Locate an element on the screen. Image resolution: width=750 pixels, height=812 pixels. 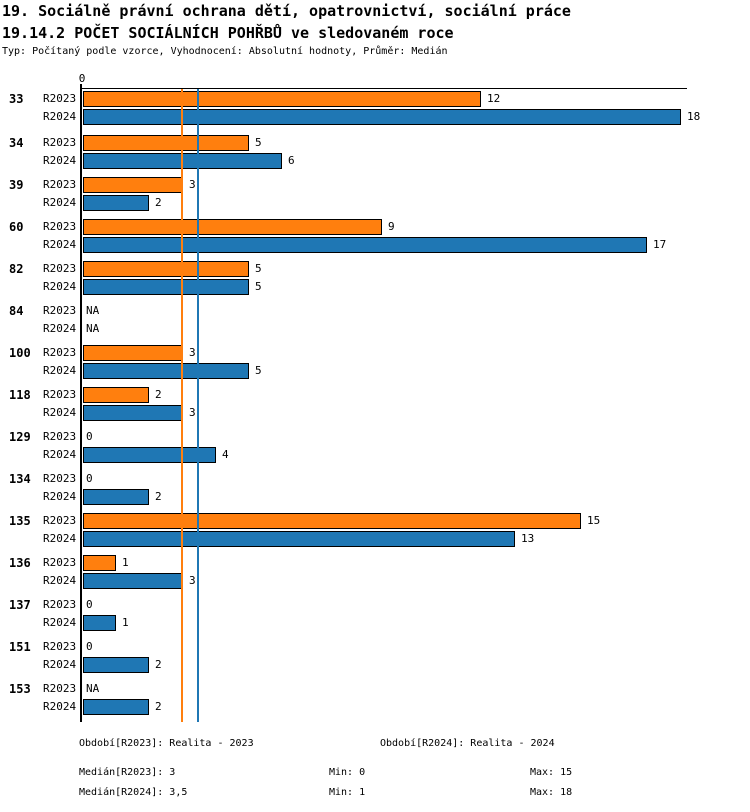
category-label: 39 is located at coordinates (16, 185).